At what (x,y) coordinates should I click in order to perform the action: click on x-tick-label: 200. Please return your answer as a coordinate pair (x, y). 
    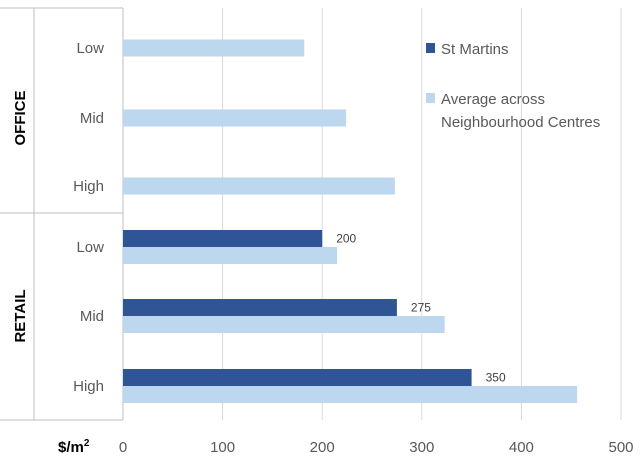
    Looking at the image, I should click on (322, 447).